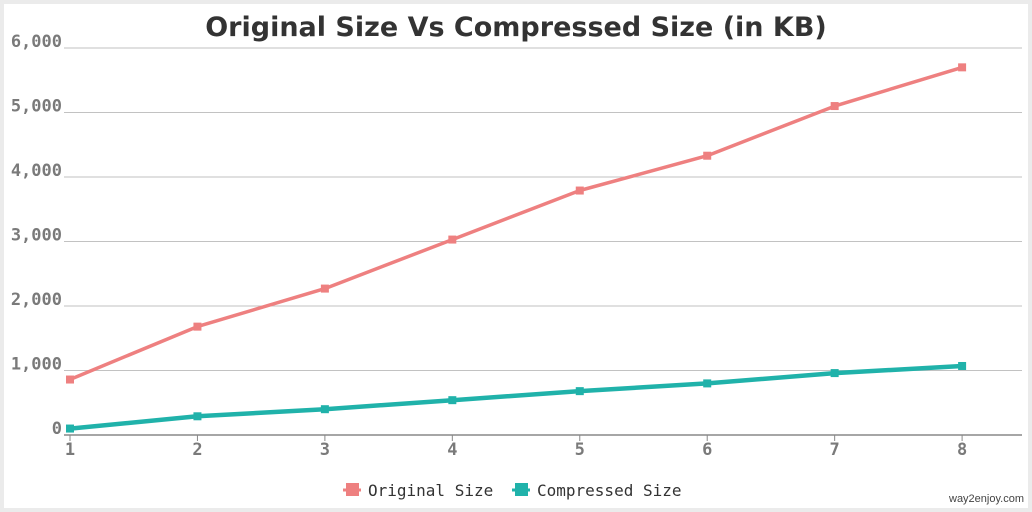 This screenshot has width=1032, height=512. Describe the element at coordinates (986, 499) in the screenshot. I see `credit-label: way2enjoy.com` at that location.